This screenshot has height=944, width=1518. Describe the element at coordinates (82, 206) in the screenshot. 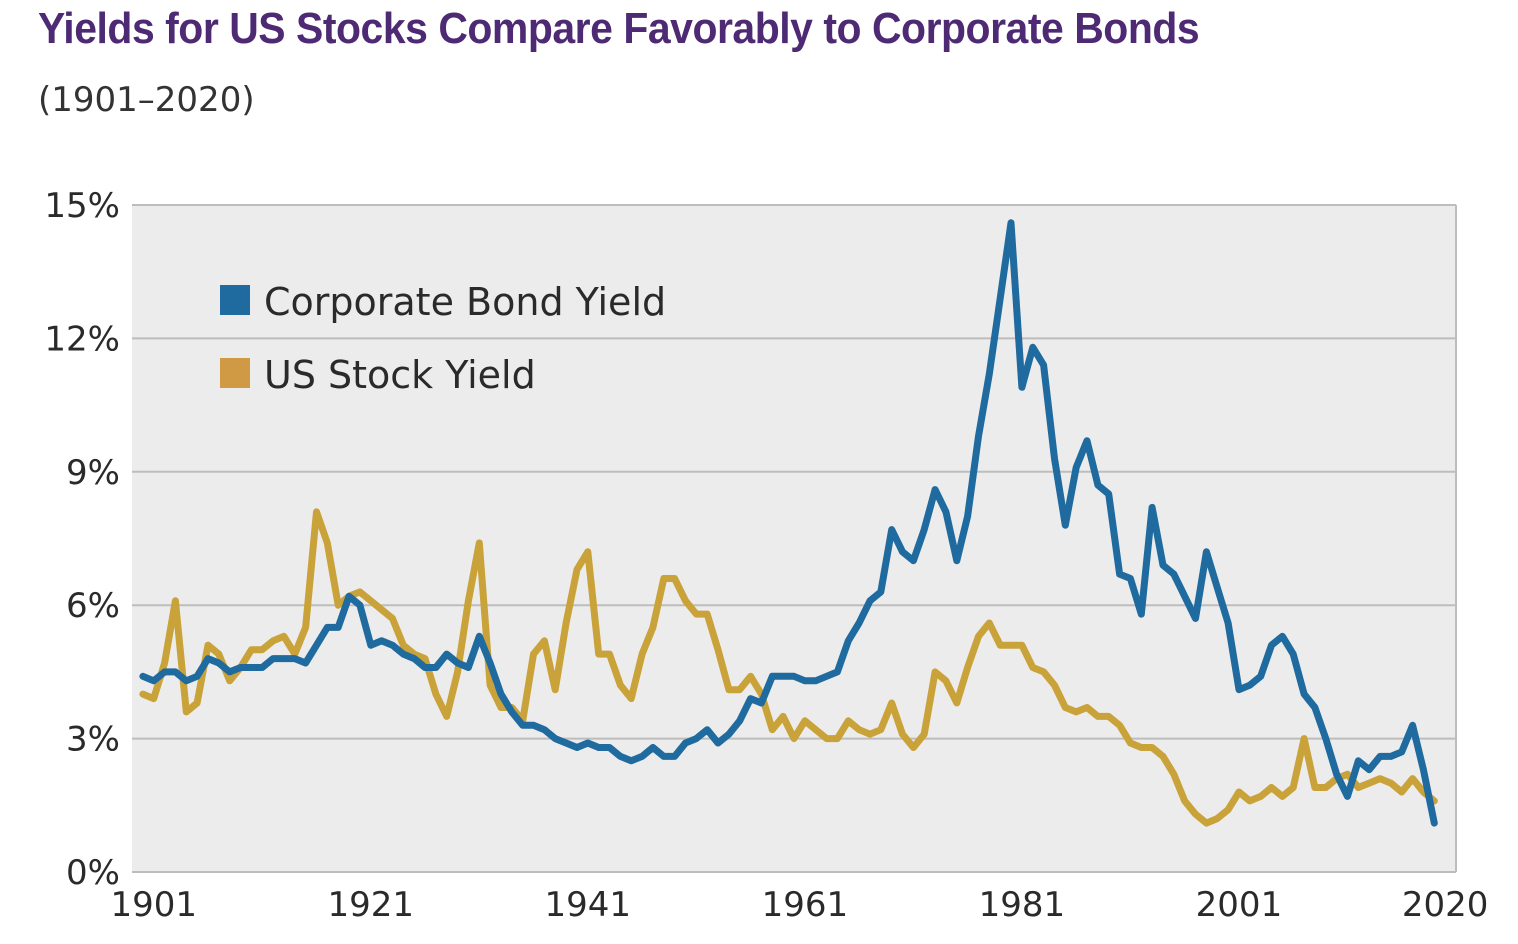

I see `y-tick-label: 15%` at that location.